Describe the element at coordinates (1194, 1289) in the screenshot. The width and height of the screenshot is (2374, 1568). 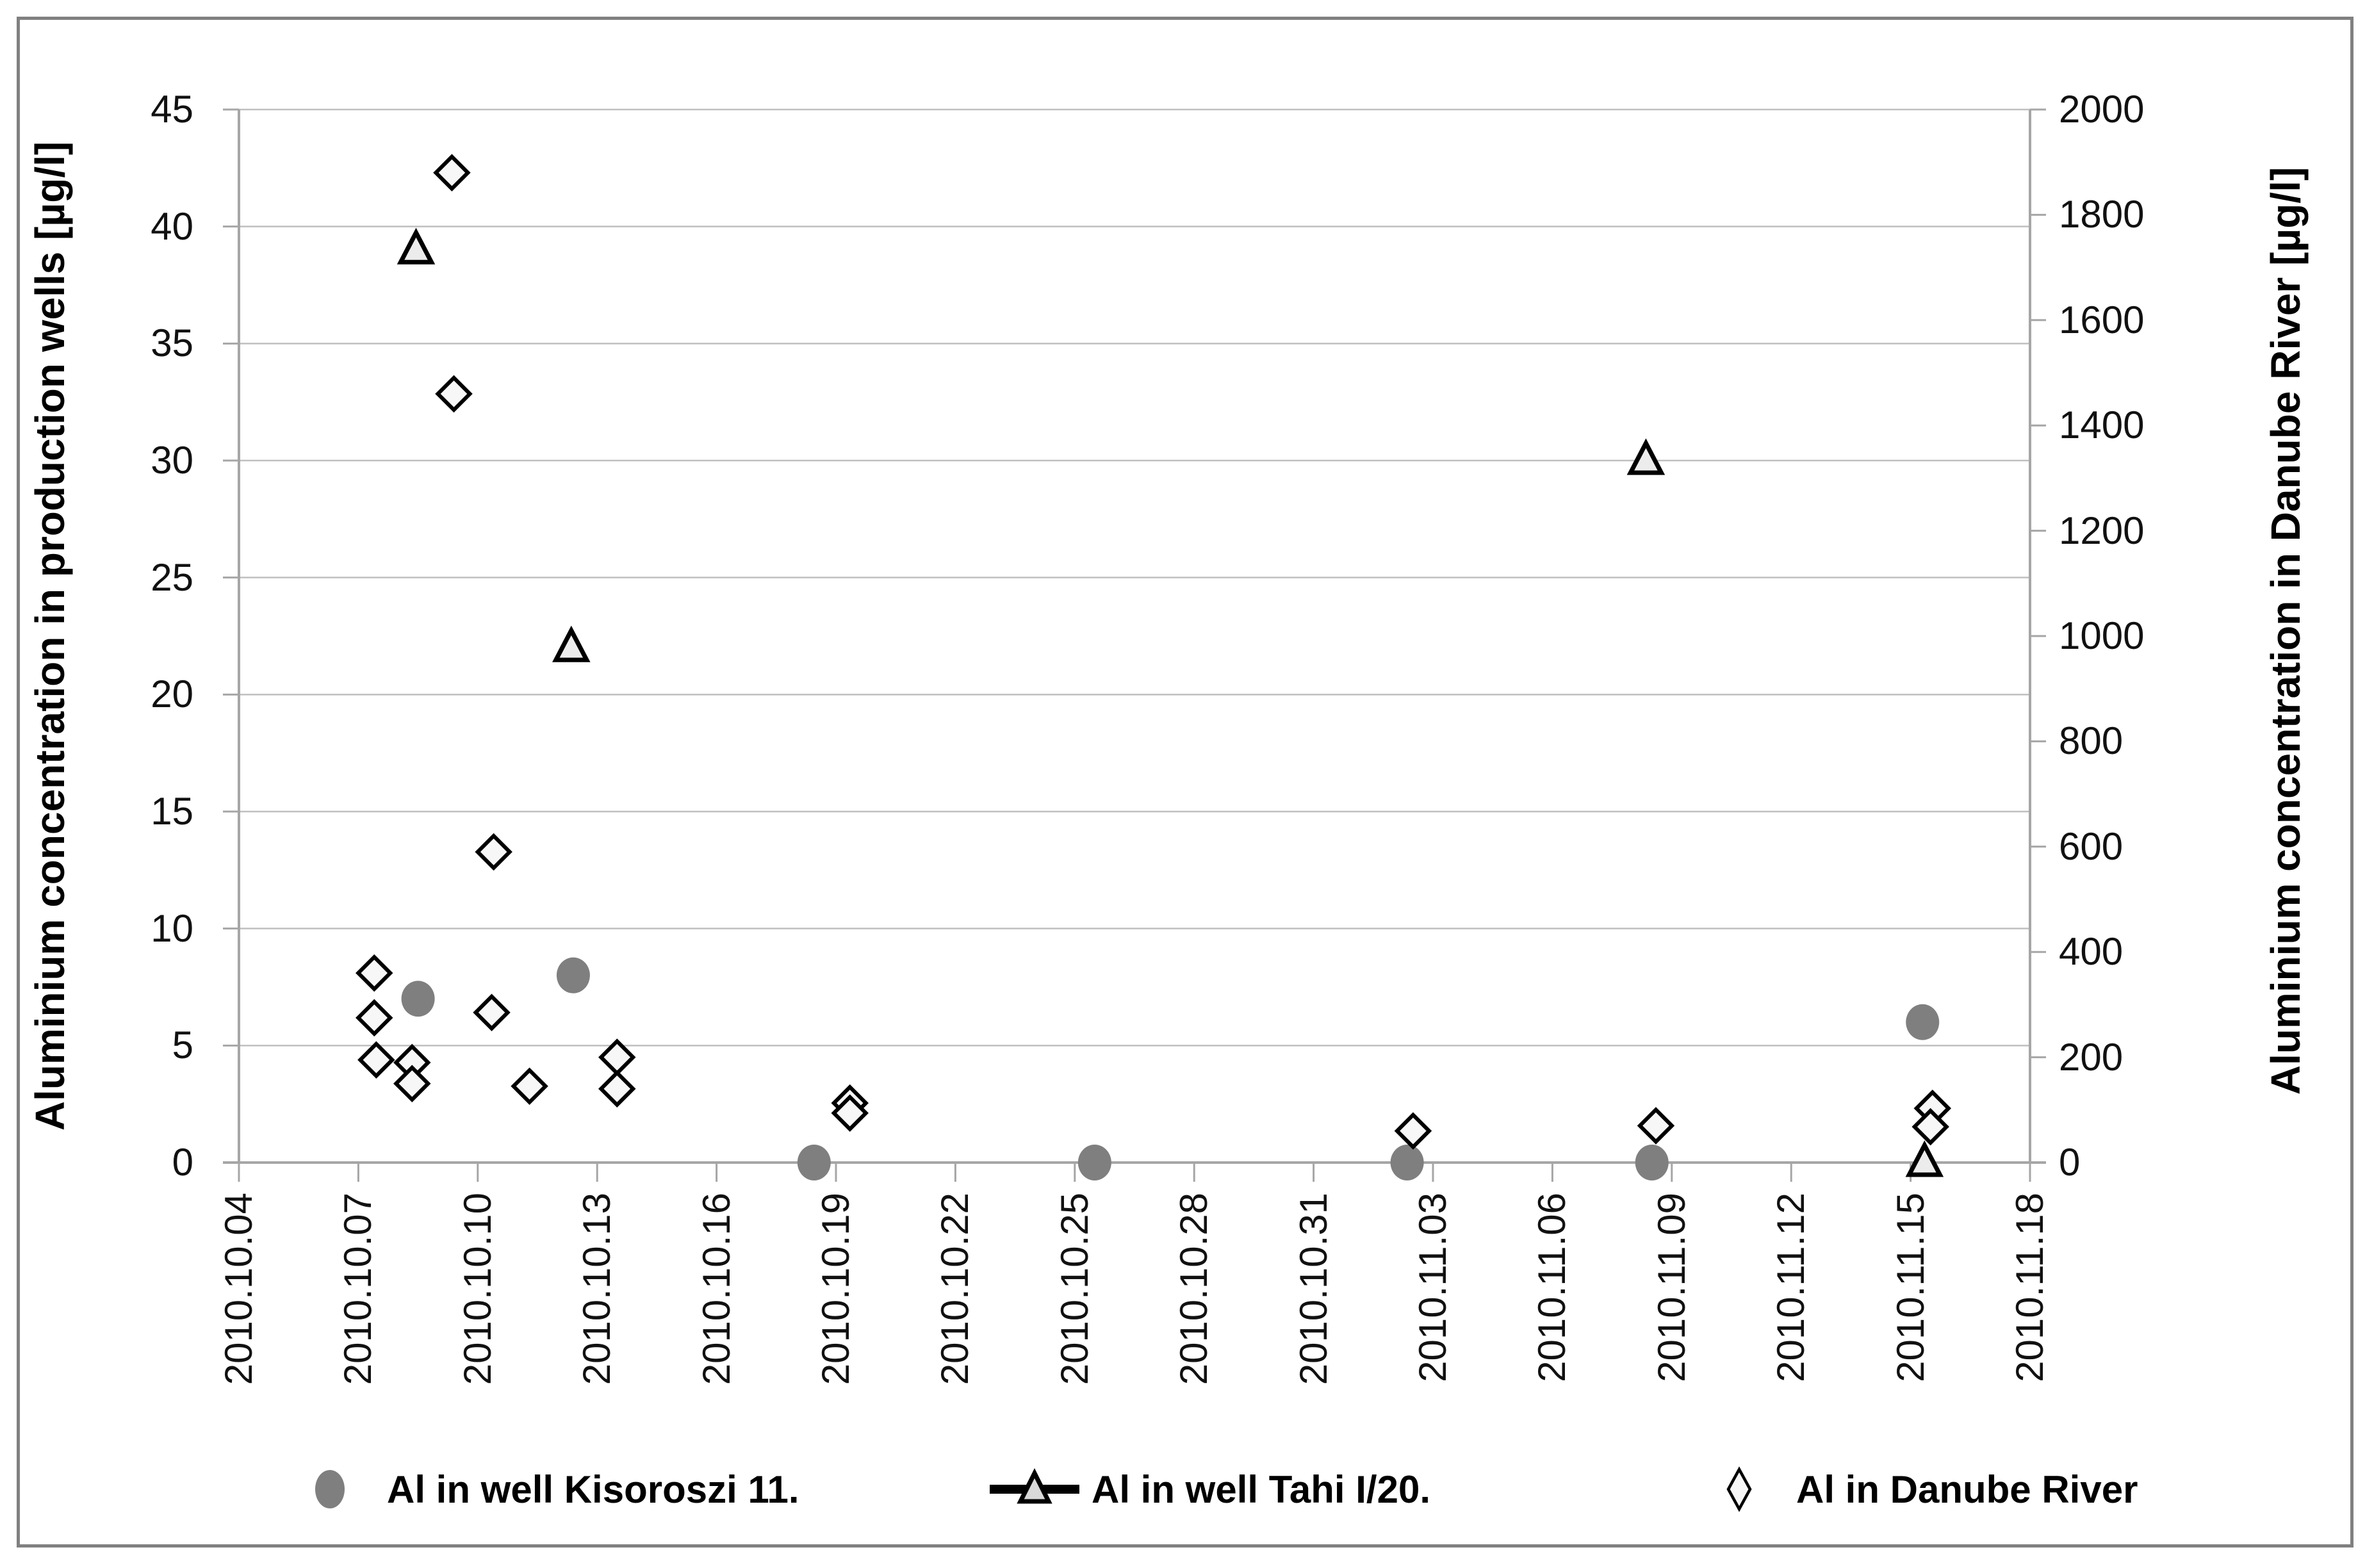
I see `x-axis-tick-label: 2010.10.28` at that location.